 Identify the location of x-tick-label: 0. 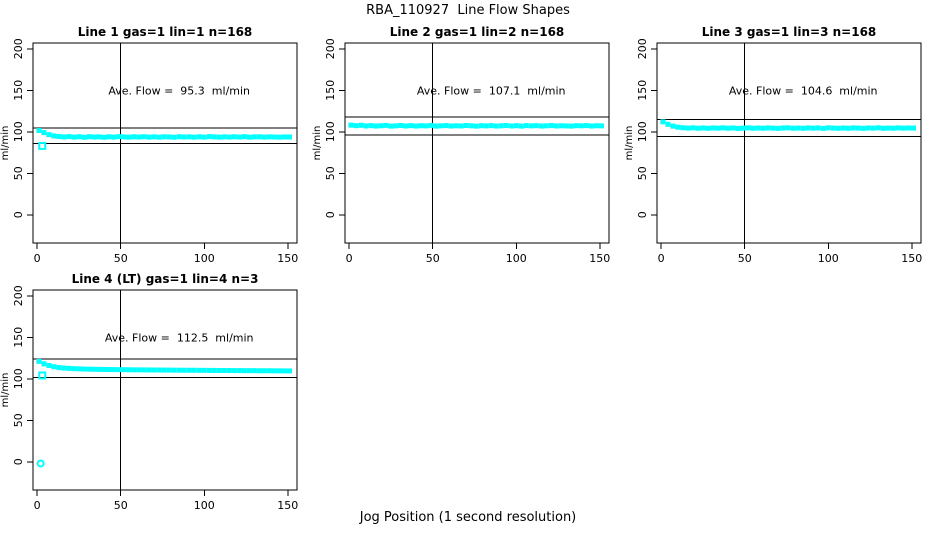
(37, 505).